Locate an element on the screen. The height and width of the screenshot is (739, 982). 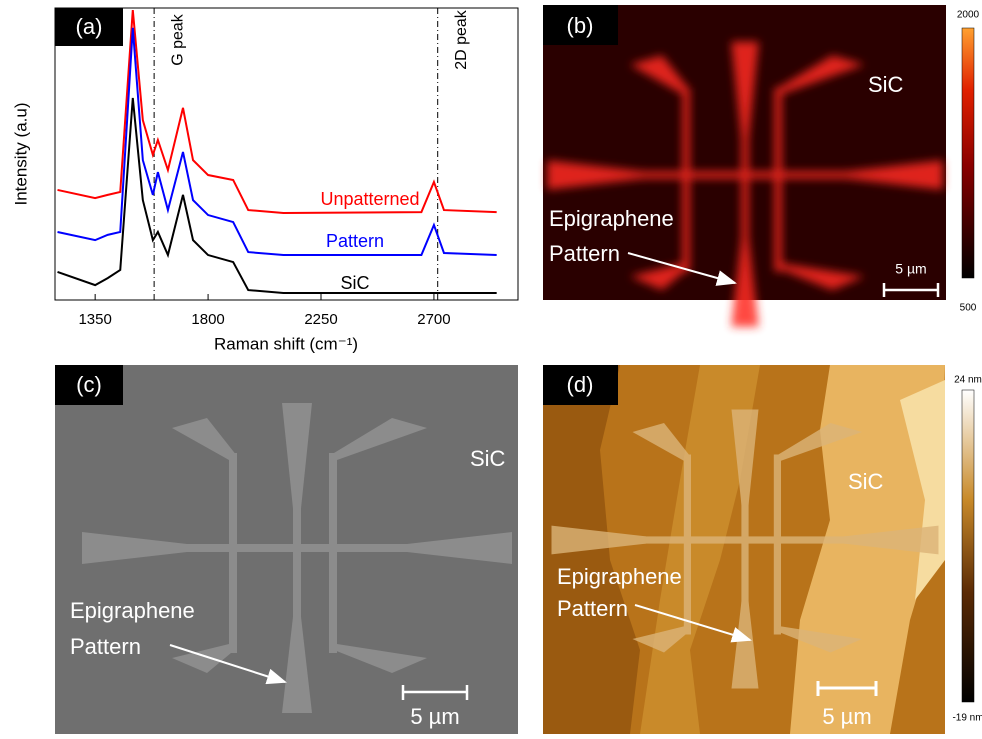
panel-label: (a) is located at coordinates (89, 26).